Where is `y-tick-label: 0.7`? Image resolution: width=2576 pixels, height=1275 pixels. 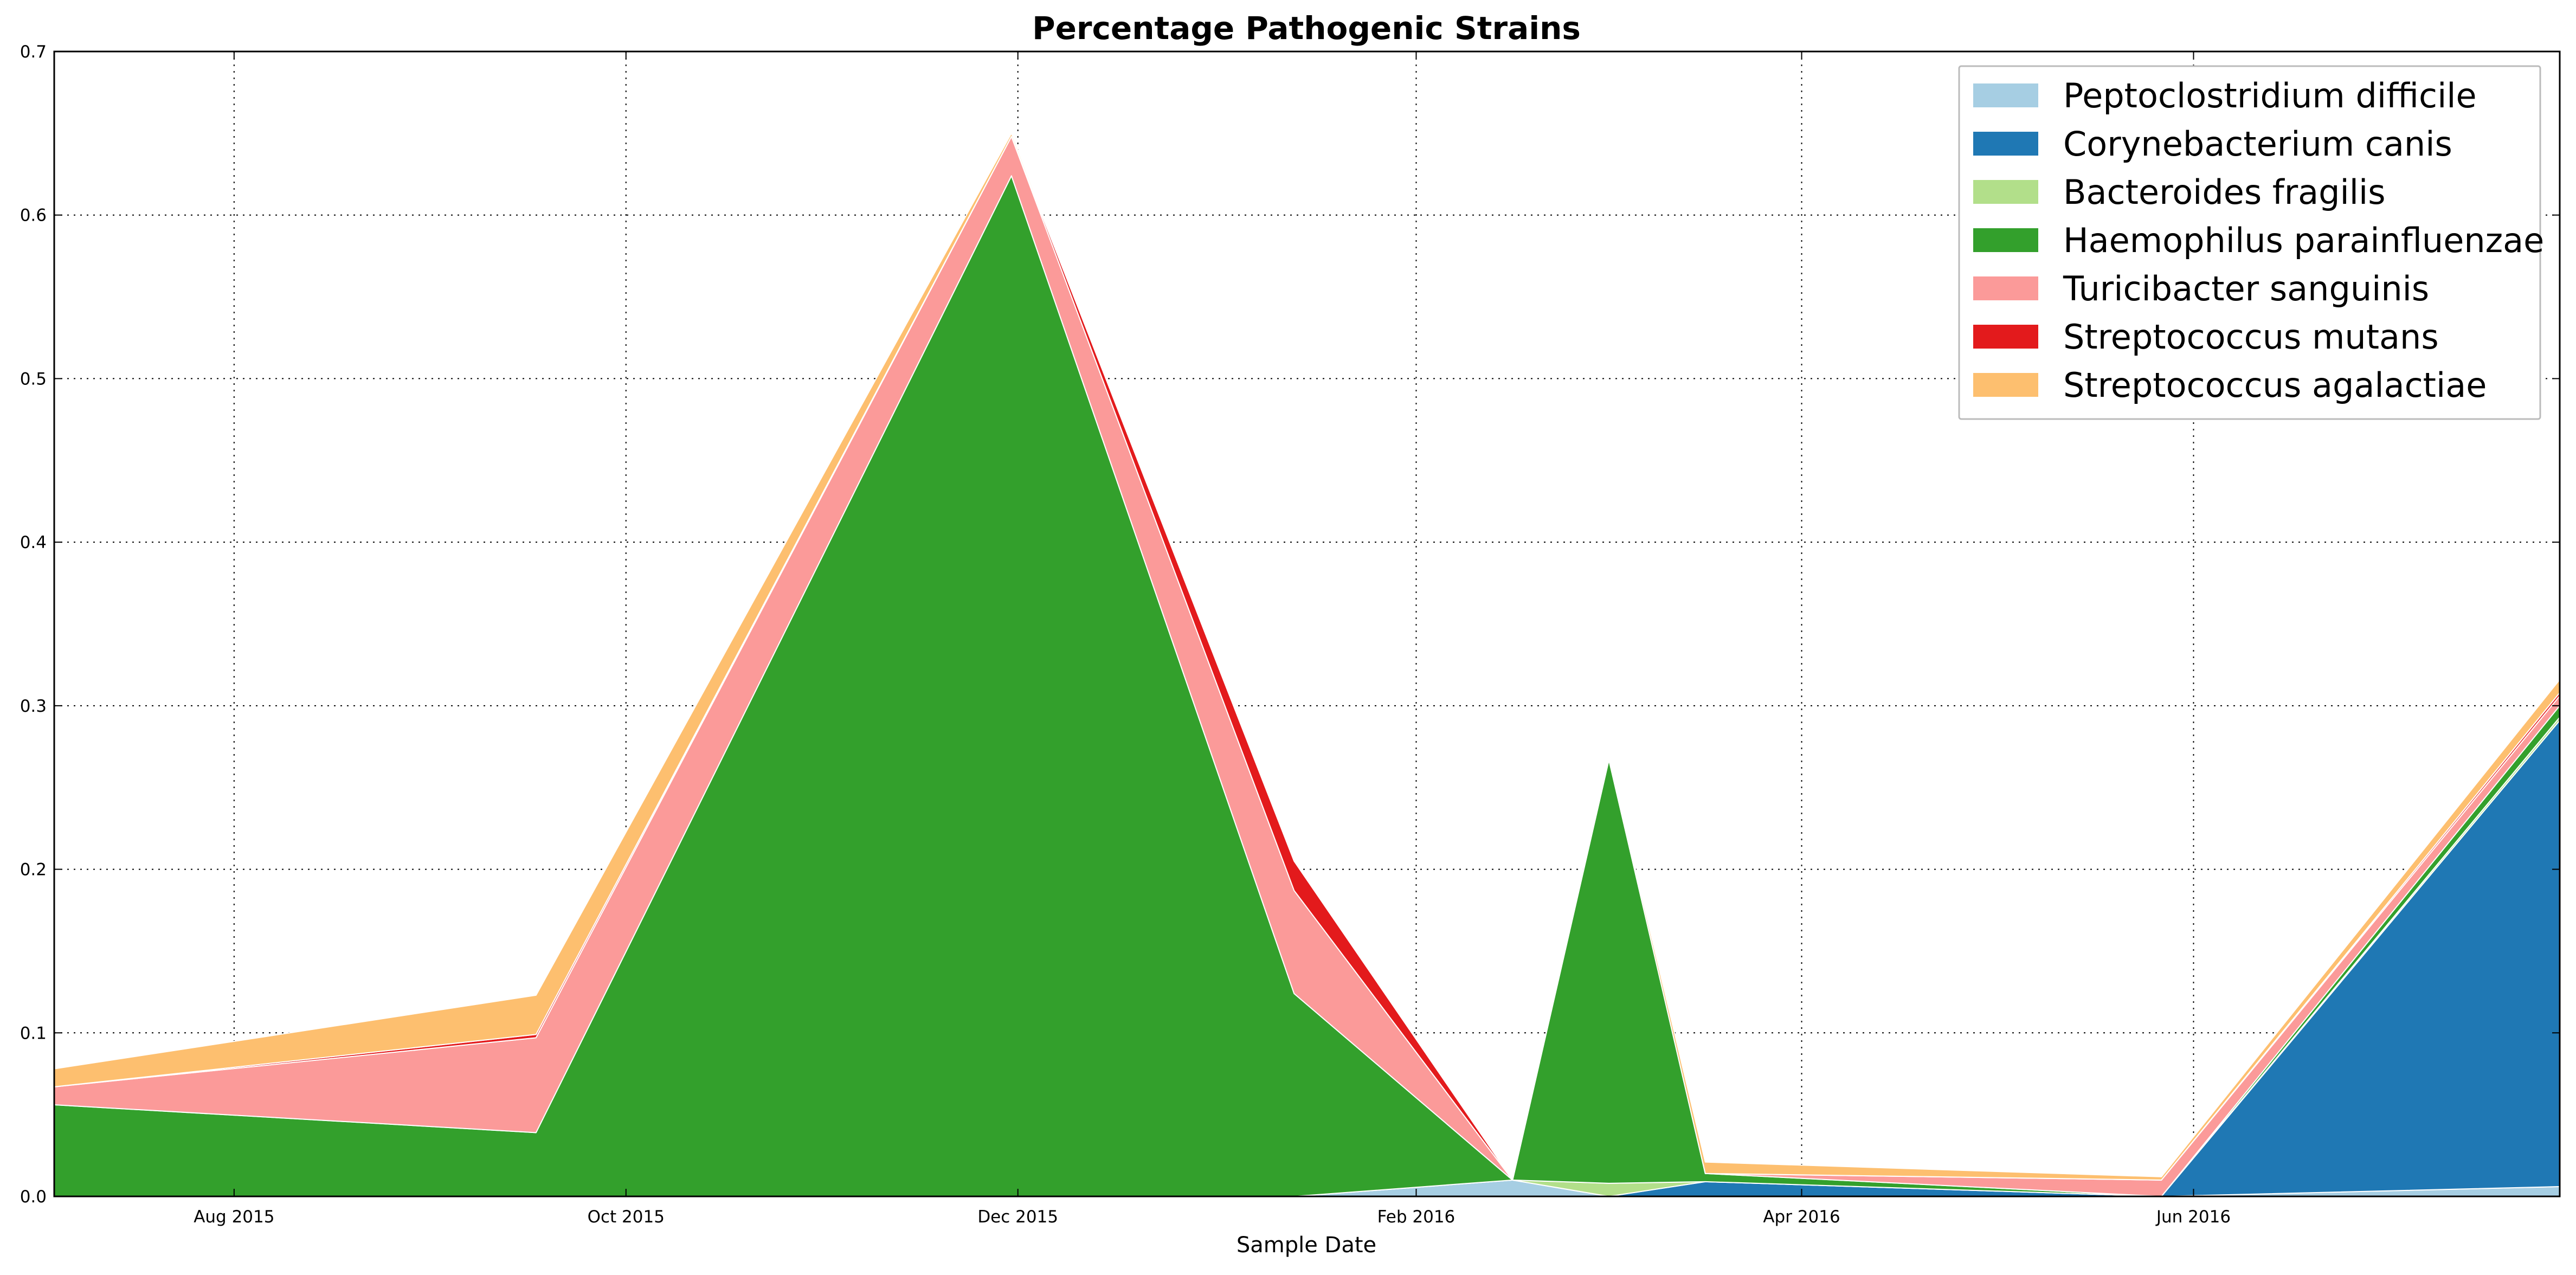 y-tick-label: 0.7 is located at coordinates (33, 52).